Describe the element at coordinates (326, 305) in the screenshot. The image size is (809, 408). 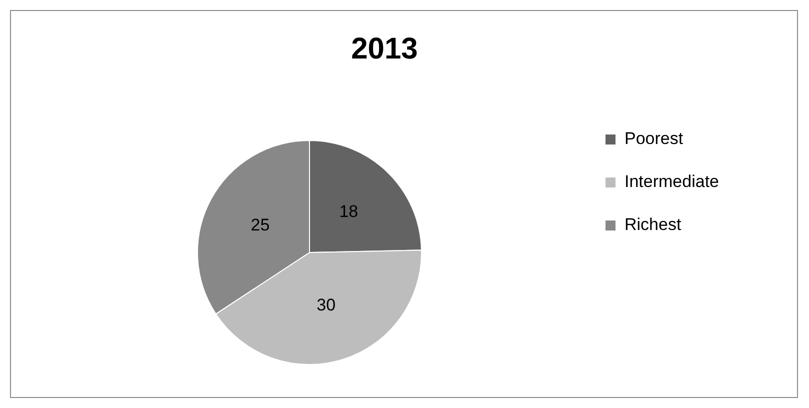
I see `data-label: 30` at that location.